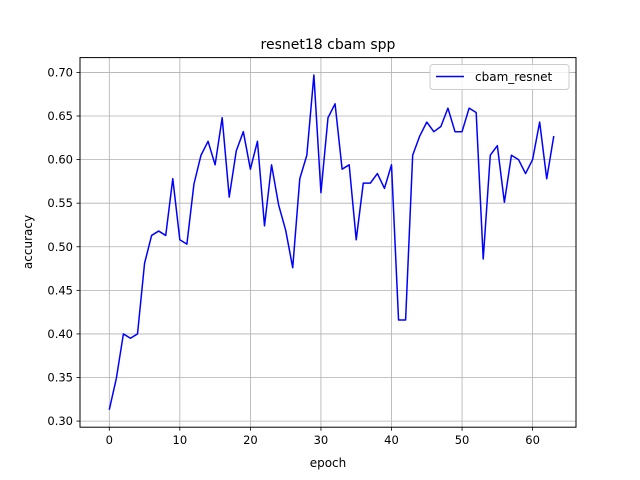  What do you see at coordinates (60, 72) in the screenshot?
I see `y-tick-label: 0.70` at bounding box center [60, 72].